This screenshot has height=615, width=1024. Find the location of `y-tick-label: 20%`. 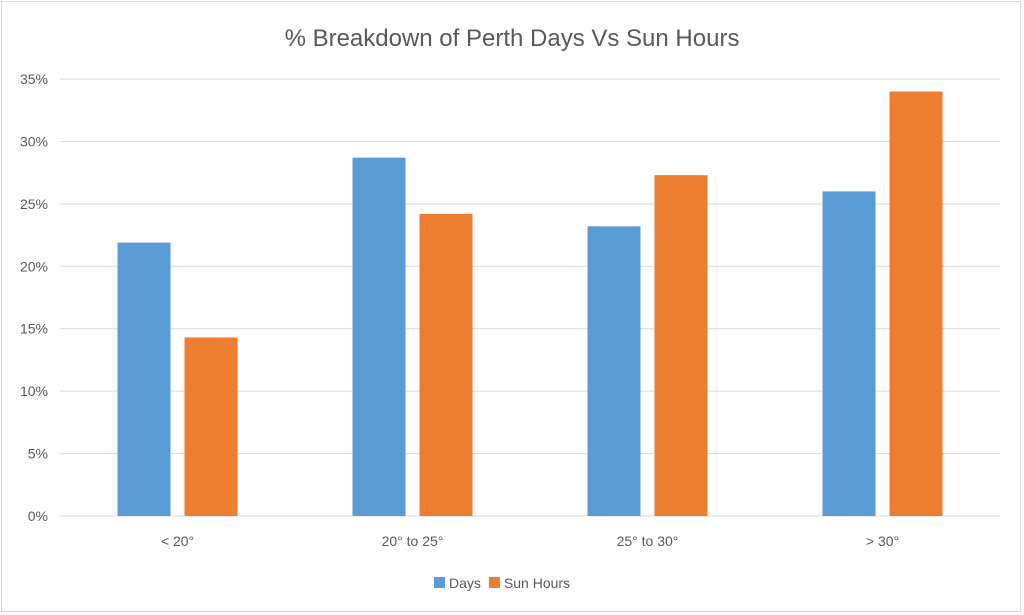

y-tick-label: 20% is located at coordinates (34, 266).